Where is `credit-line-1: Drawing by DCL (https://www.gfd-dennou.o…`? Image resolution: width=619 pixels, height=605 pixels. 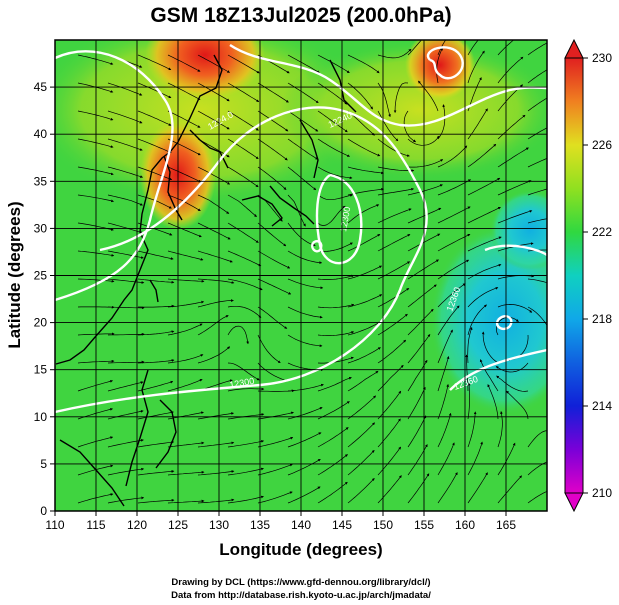 credit-line-1: Drawing by DCL (https://www.gfd-dennou.o… is located at coordinates (300, 582).